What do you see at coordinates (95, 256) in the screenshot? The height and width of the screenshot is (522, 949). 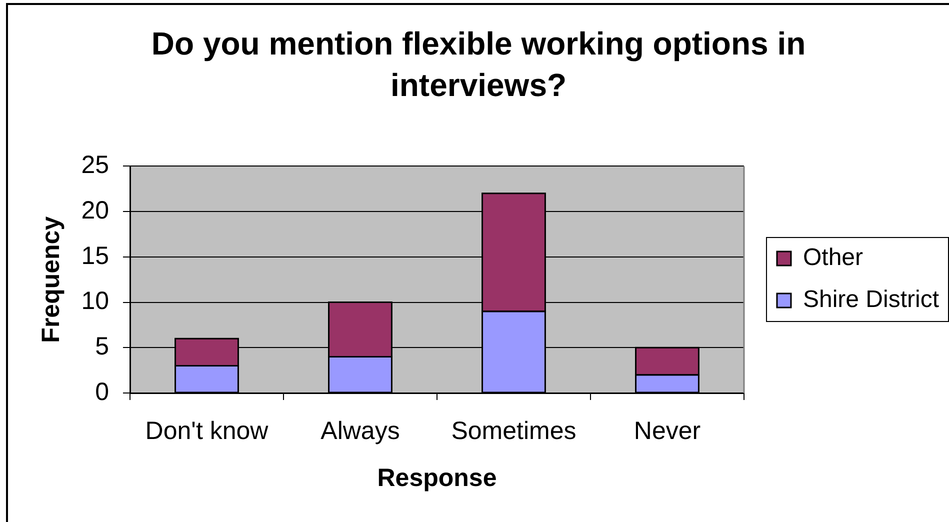 I see `y-tick-label: 15` at bounding box center [95, 256].